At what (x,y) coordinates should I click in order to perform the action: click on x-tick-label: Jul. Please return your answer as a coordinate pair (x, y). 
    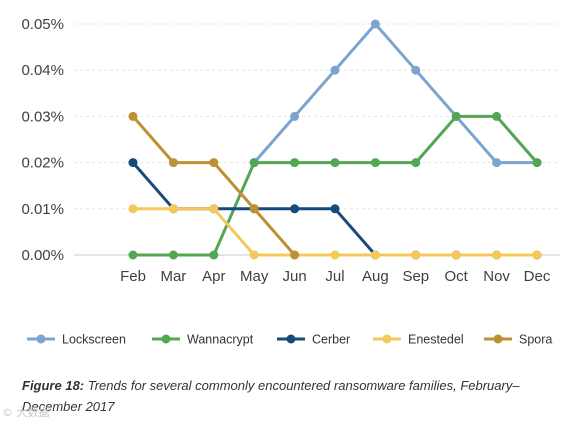
    Looking at the image, I should click on (334, 276).